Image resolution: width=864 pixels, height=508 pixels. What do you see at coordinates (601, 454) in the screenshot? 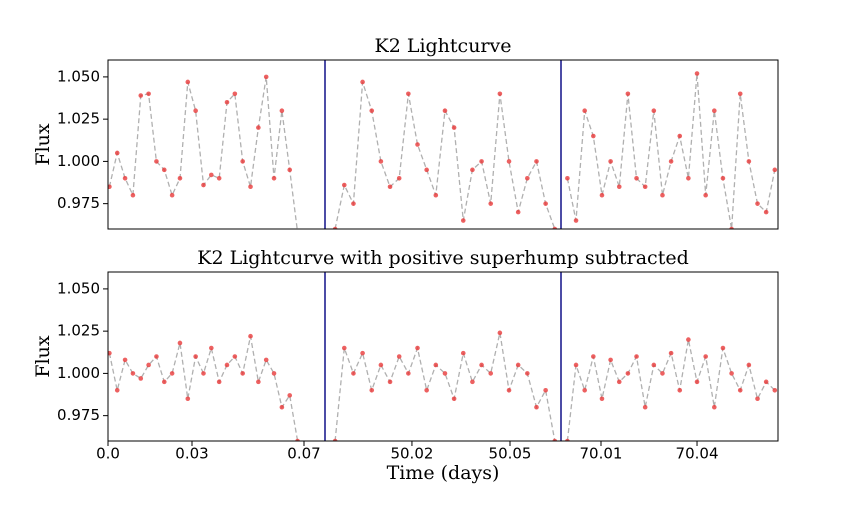
I see `x-tick-label: 70.01` at bounding box center [601, 454].